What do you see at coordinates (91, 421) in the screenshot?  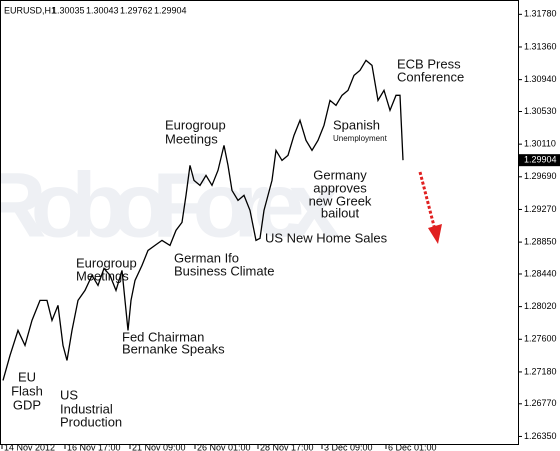 I see `annotation: Production` at bounding box center [91, 421].